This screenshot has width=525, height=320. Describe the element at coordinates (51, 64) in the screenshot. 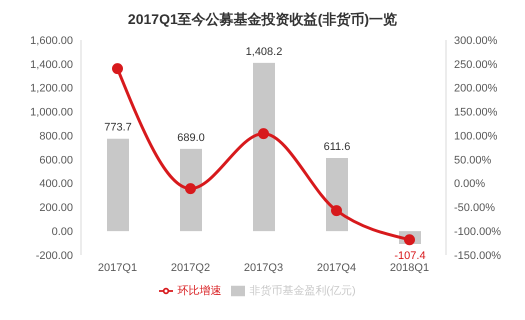

I see `y-tick-label: 1,400.00` at that location.